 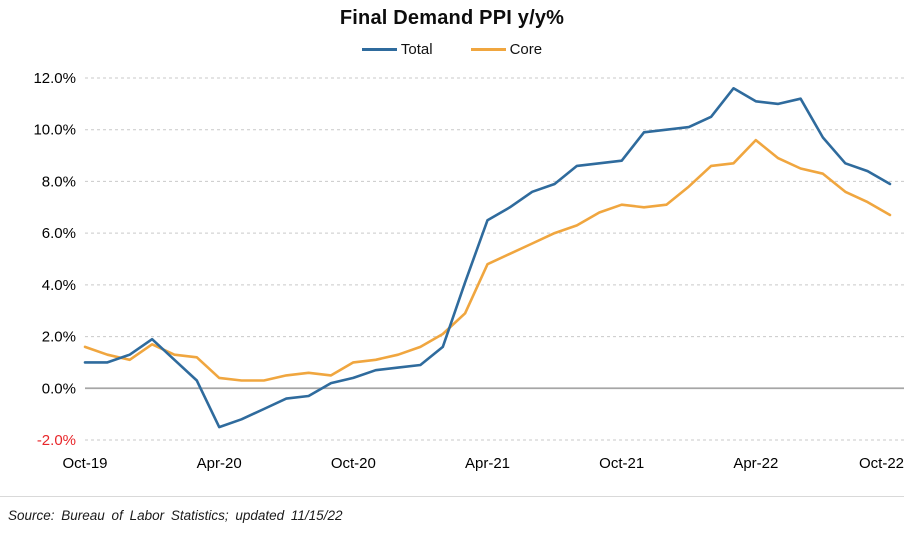 What do you see at coordinates (59, 388) in the screenshot?
I see `y-axis-label: 0.0%` at bounding box center [59, 388].